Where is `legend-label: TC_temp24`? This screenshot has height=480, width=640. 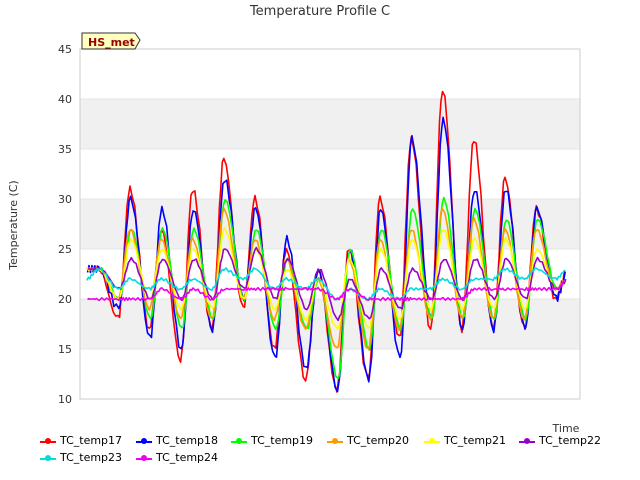
legend-label: TC_temp24 is located at coordinates (187, 457).